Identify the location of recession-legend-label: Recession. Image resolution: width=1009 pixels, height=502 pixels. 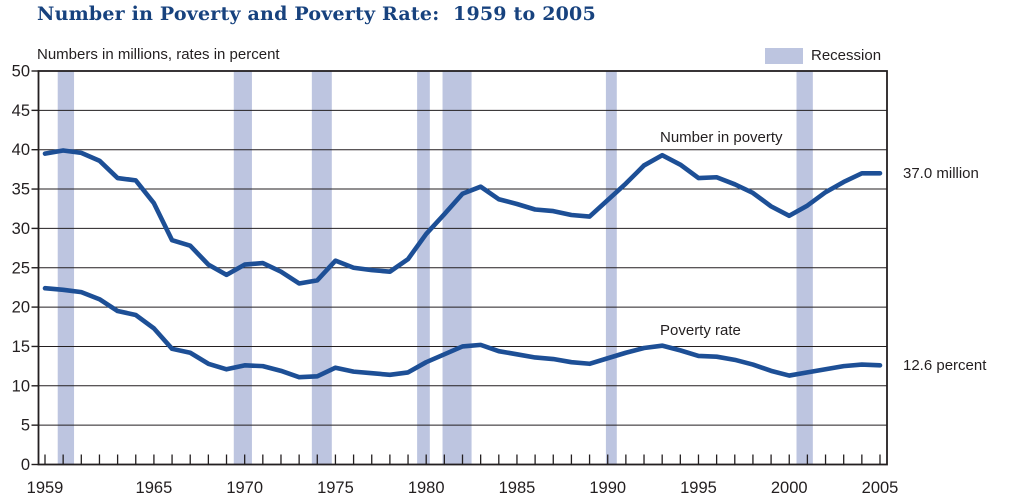
(846, 55).